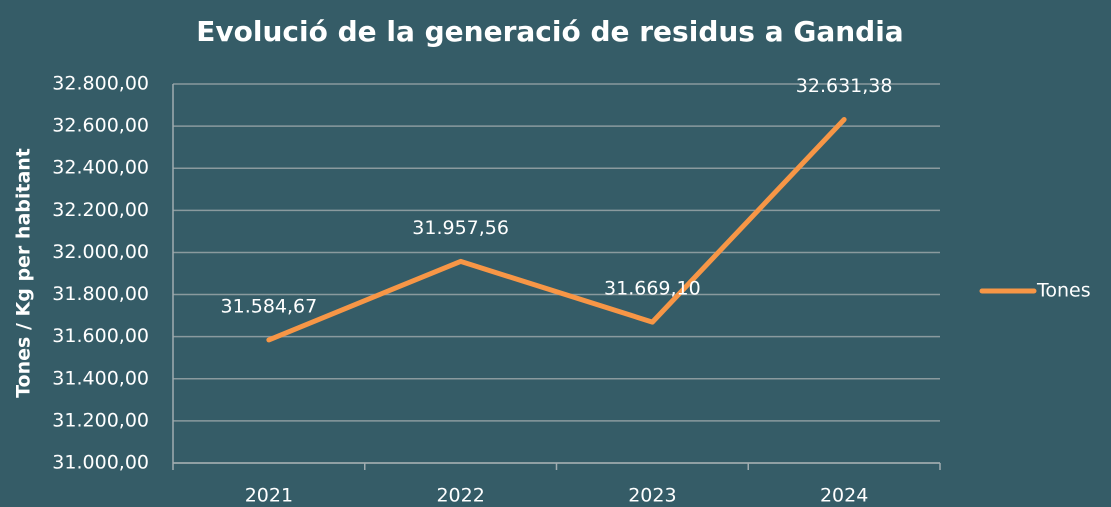 The height and width of the screenshot is (507, 1111). I want to click on legend-label: Tones, so click(1063, 291).